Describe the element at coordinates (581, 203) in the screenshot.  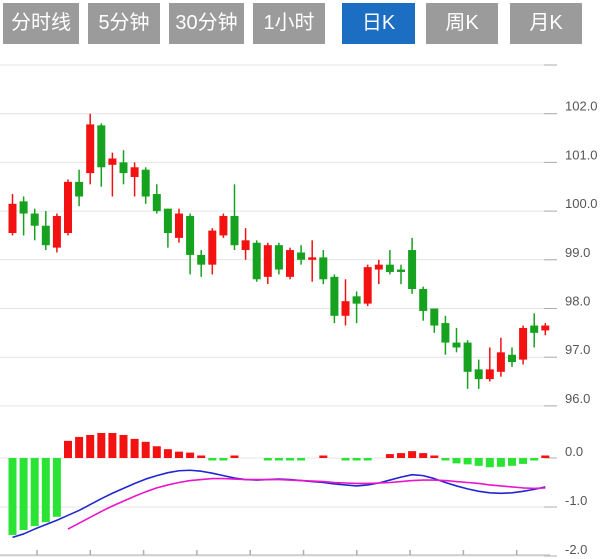
I see `svg-text: 100.0` at that location.